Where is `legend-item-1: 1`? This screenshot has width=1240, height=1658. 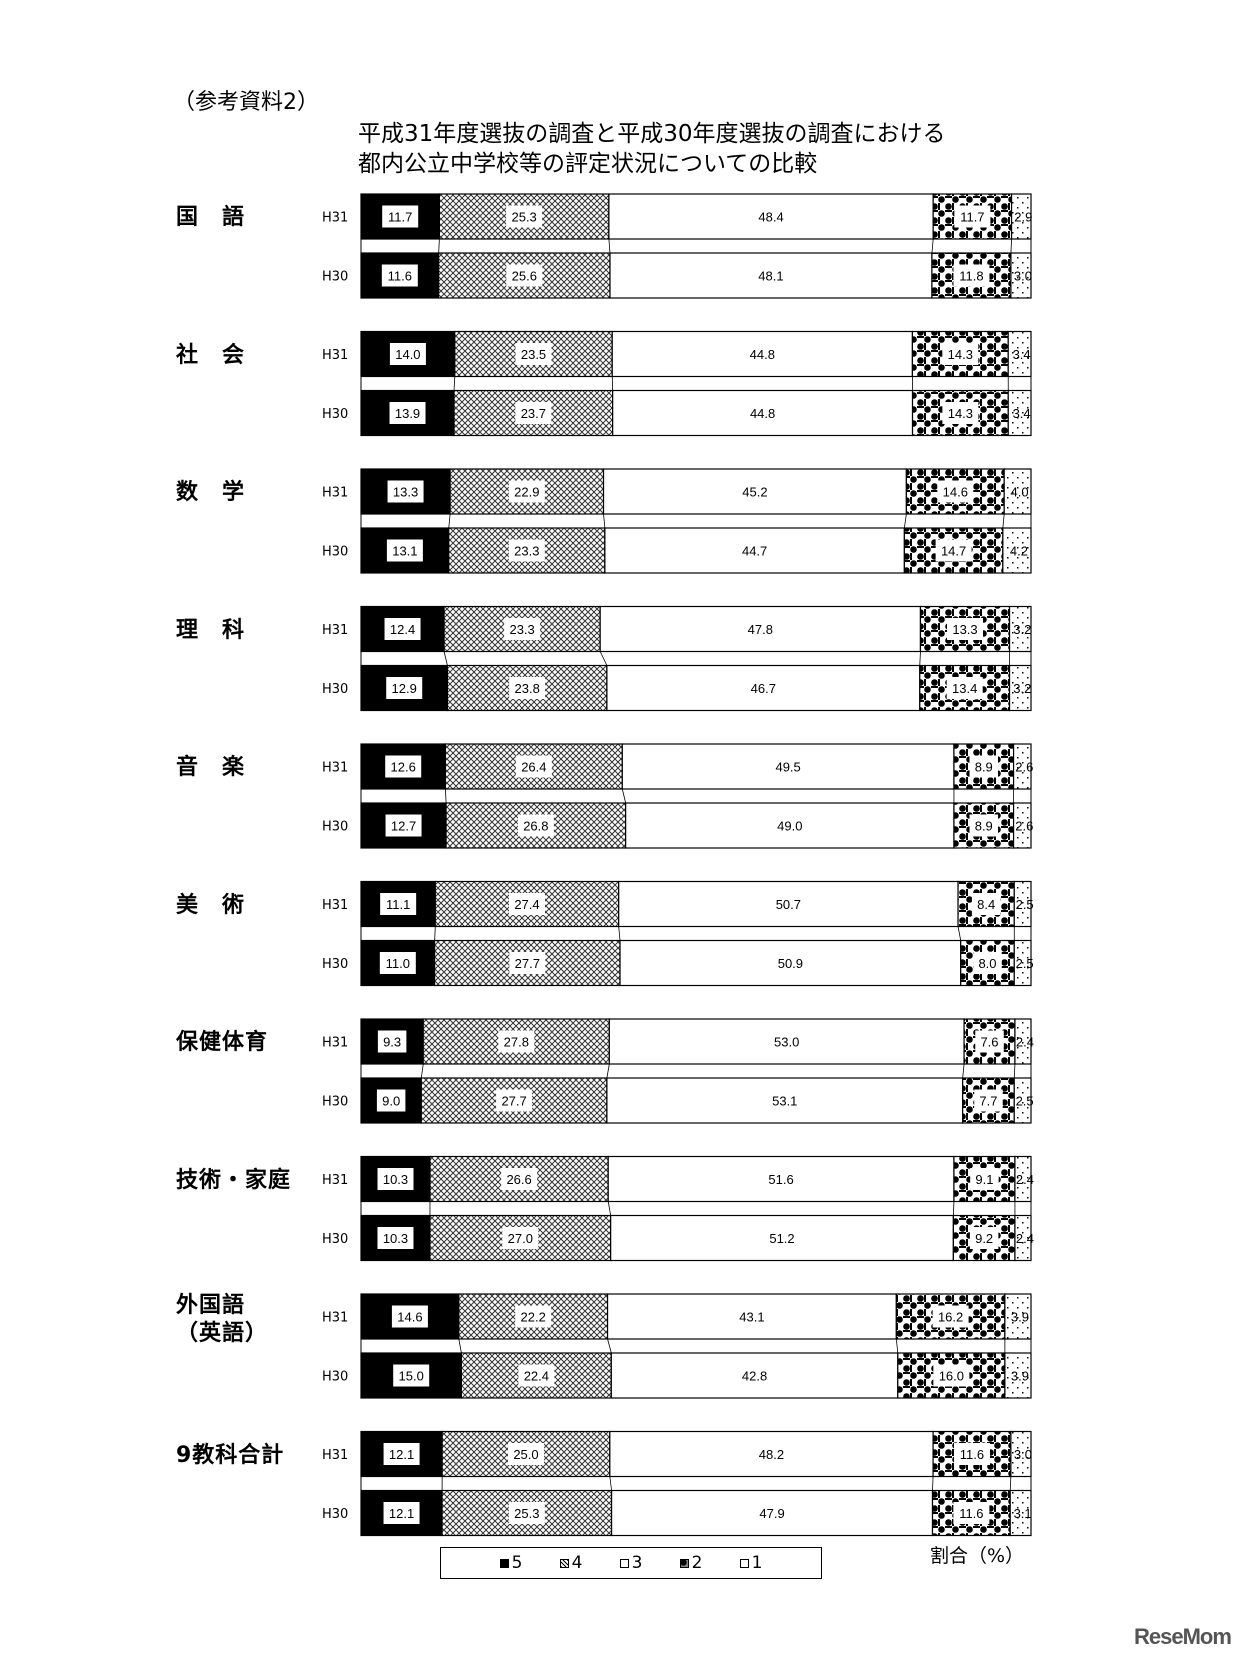
legend-item-1: 1 is located at coordinates (750, 1563).